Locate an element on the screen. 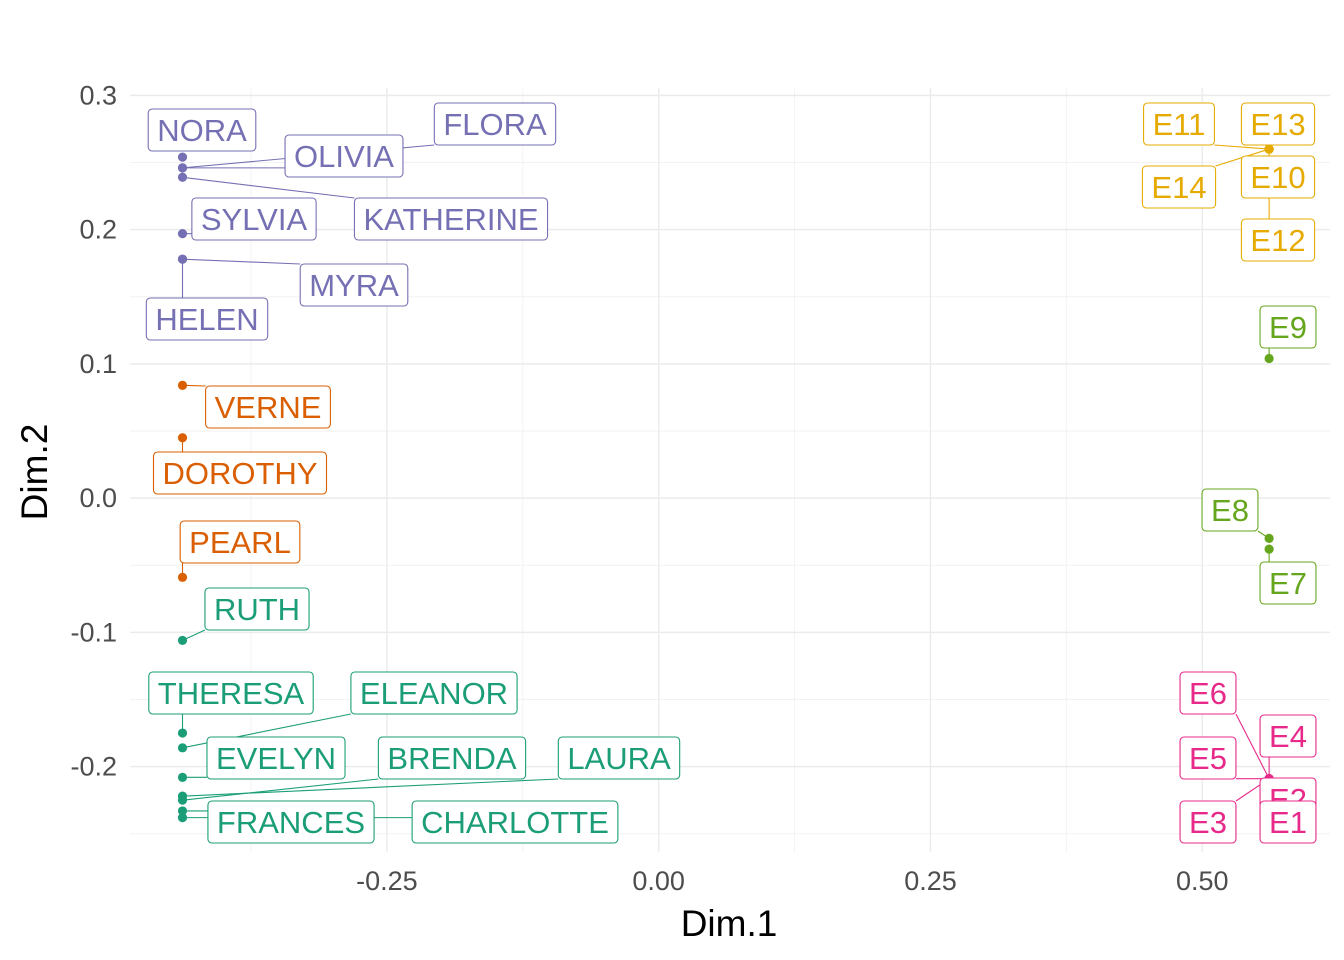  point-label: E10 is located at coordinates (1278, 177).